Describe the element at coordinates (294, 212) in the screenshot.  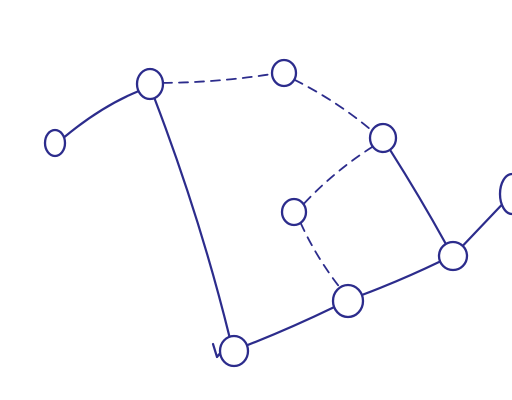
I see `graph-node-n5` at that location.